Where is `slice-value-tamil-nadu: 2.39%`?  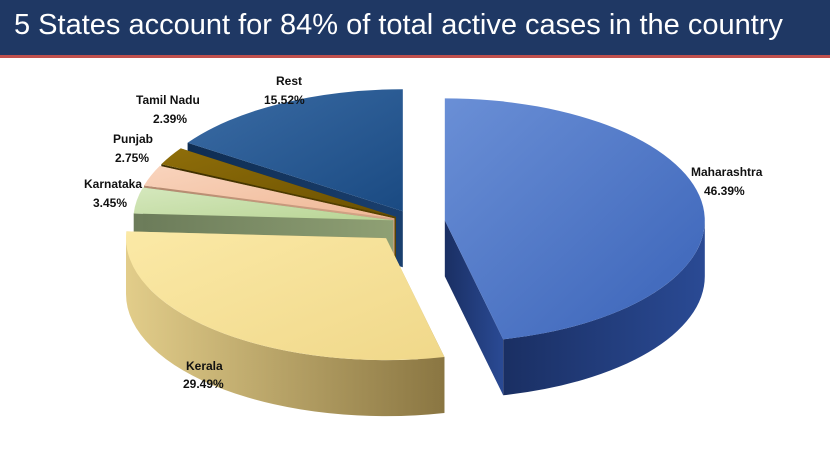
slice-value-tamil-nadu: 2.39% is located at coordinates (170, 119).